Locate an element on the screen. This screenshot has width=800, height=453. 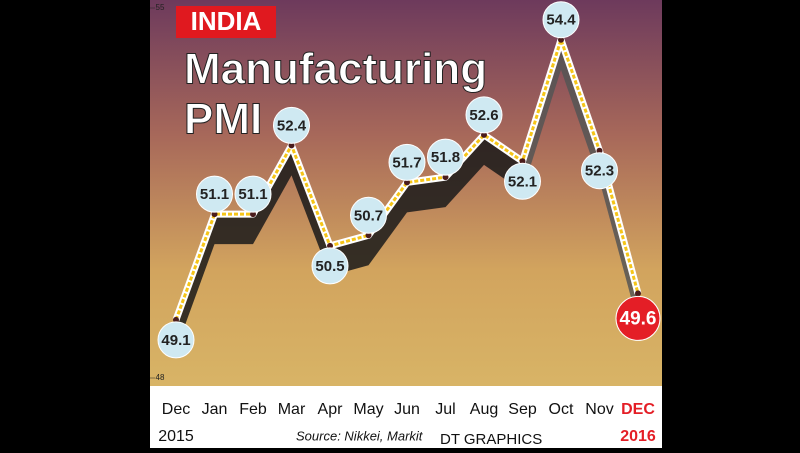
x-tick-label: Apr is located at coordinates (331, 409).